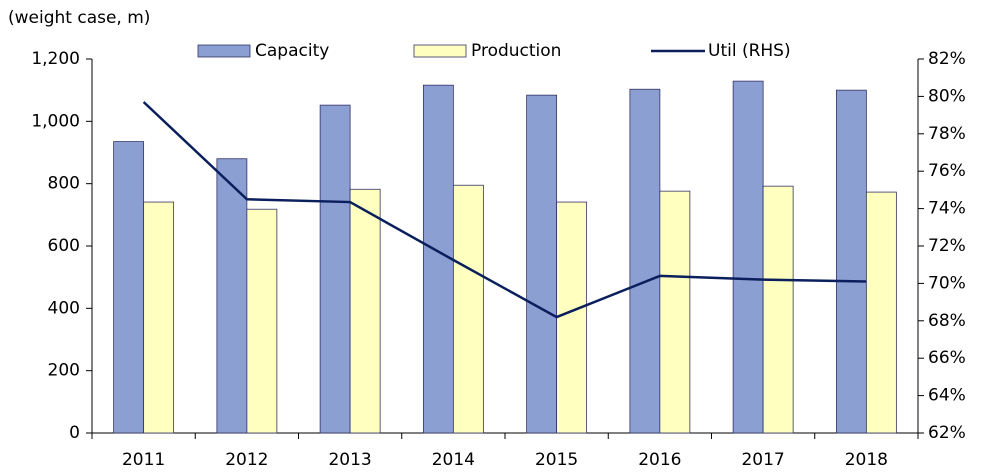 This screenshot has width=1001, height=474. Describe the element at coordinates (947, 134) in the screenshot. I see `y2-tick-label: 78%` at that location.